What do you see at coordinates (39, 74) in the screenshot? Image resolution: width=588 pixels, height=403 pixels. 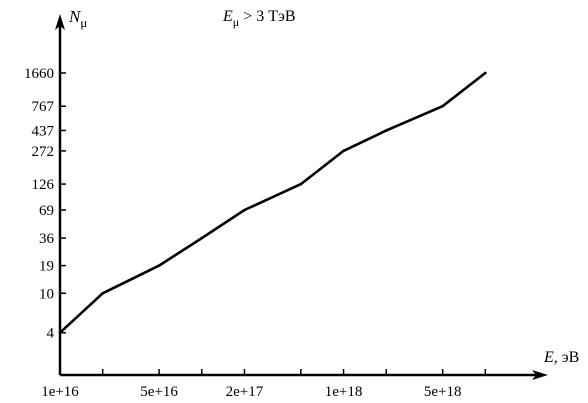 I see `y-tick-label: 1660` at bounding box center [39, 74].